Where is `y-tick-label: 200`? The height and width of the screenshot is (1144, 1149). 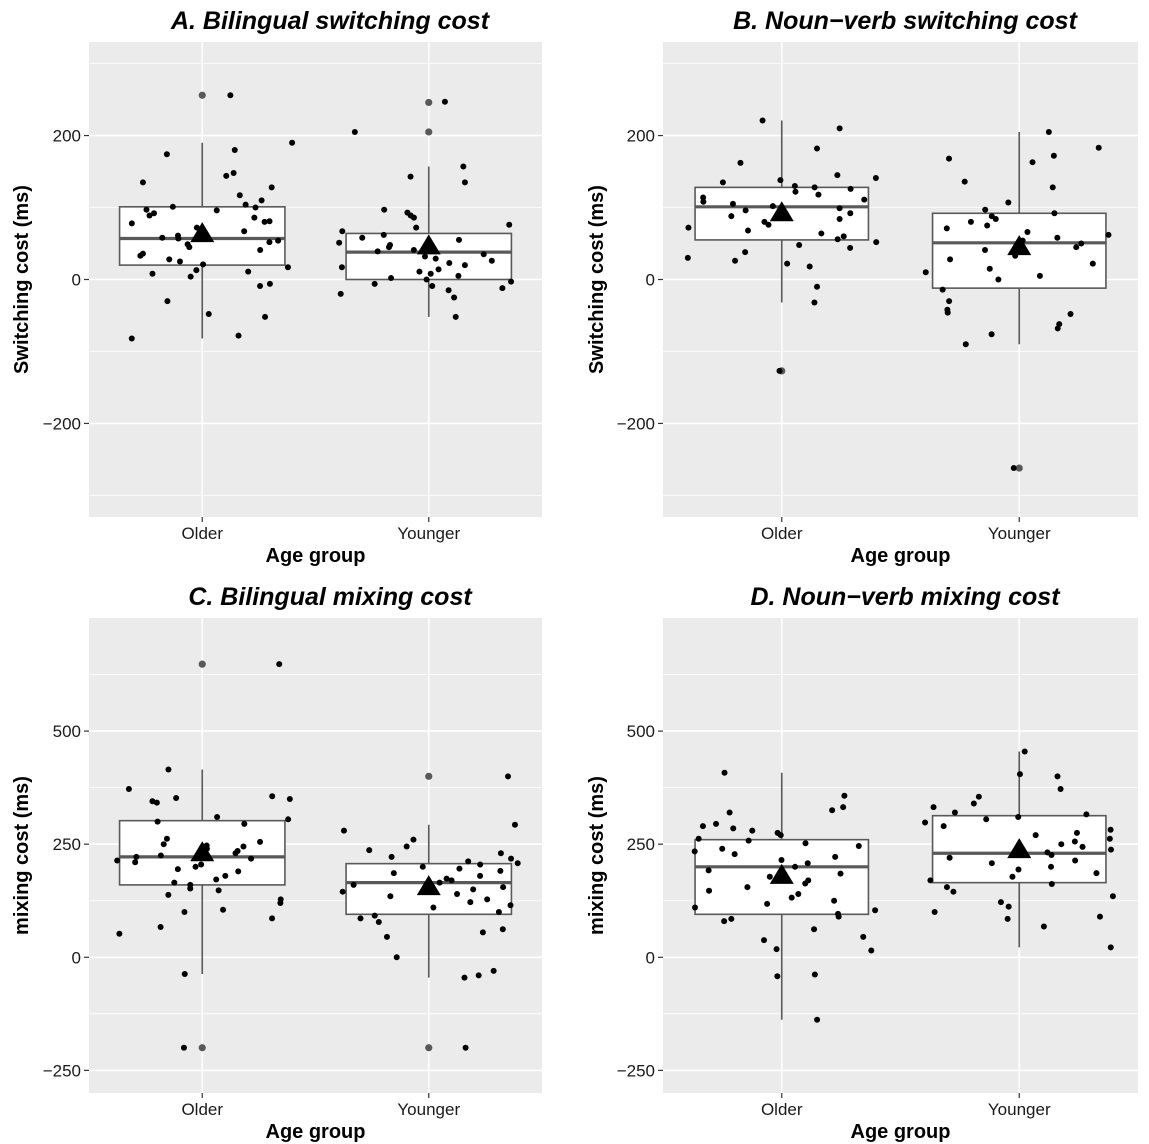 y-tick-label: 200 is located at coordinates (641, 136).